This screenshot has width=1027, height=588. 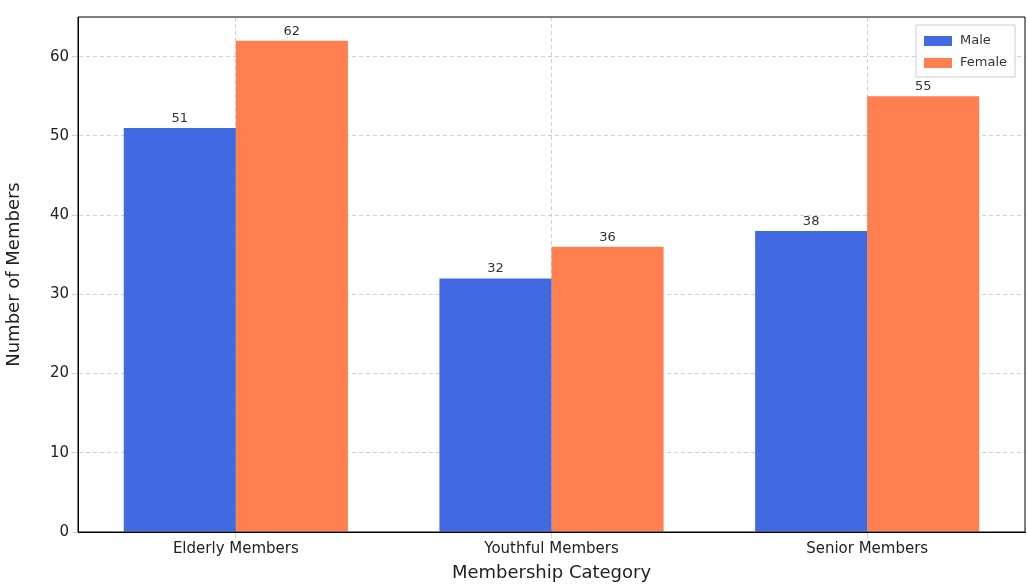 What do you see at coordinates (551, 547) in the screenshot?
I see `x-tick-label: Youthful Members` at bounding box center [551, 547].